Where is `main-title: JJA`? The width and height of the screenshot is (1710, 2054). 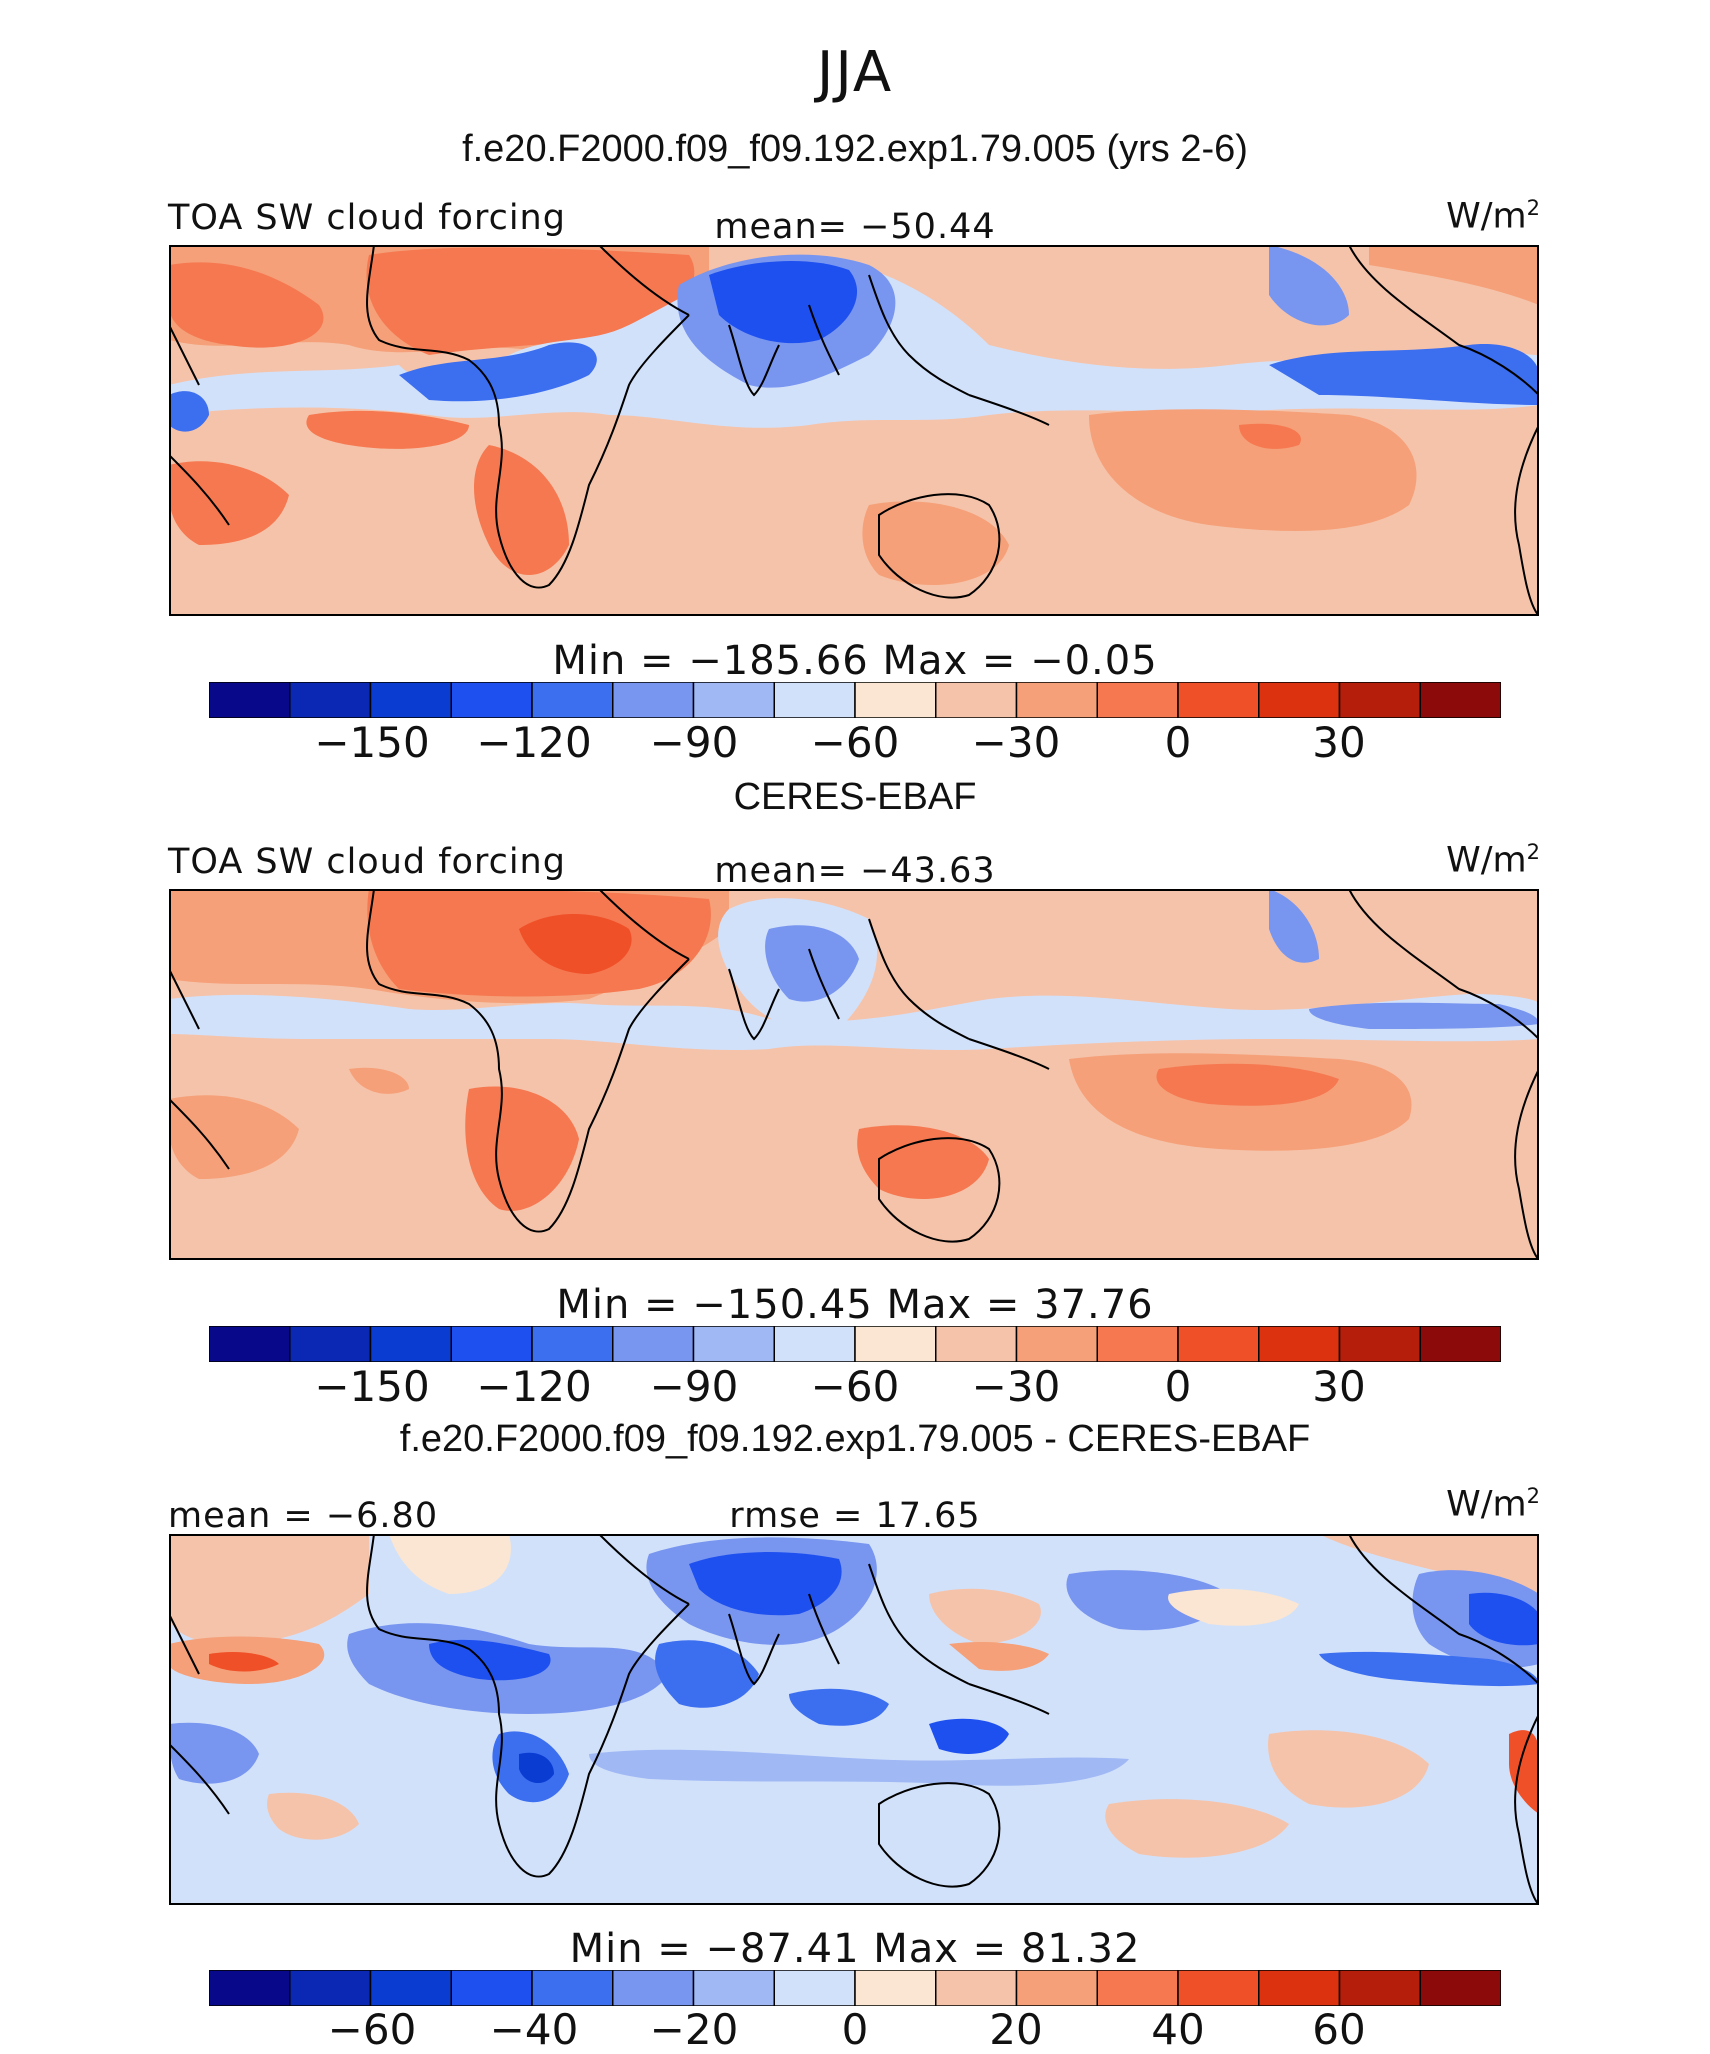
main-title: JJA is located at coordinates (855, 72).